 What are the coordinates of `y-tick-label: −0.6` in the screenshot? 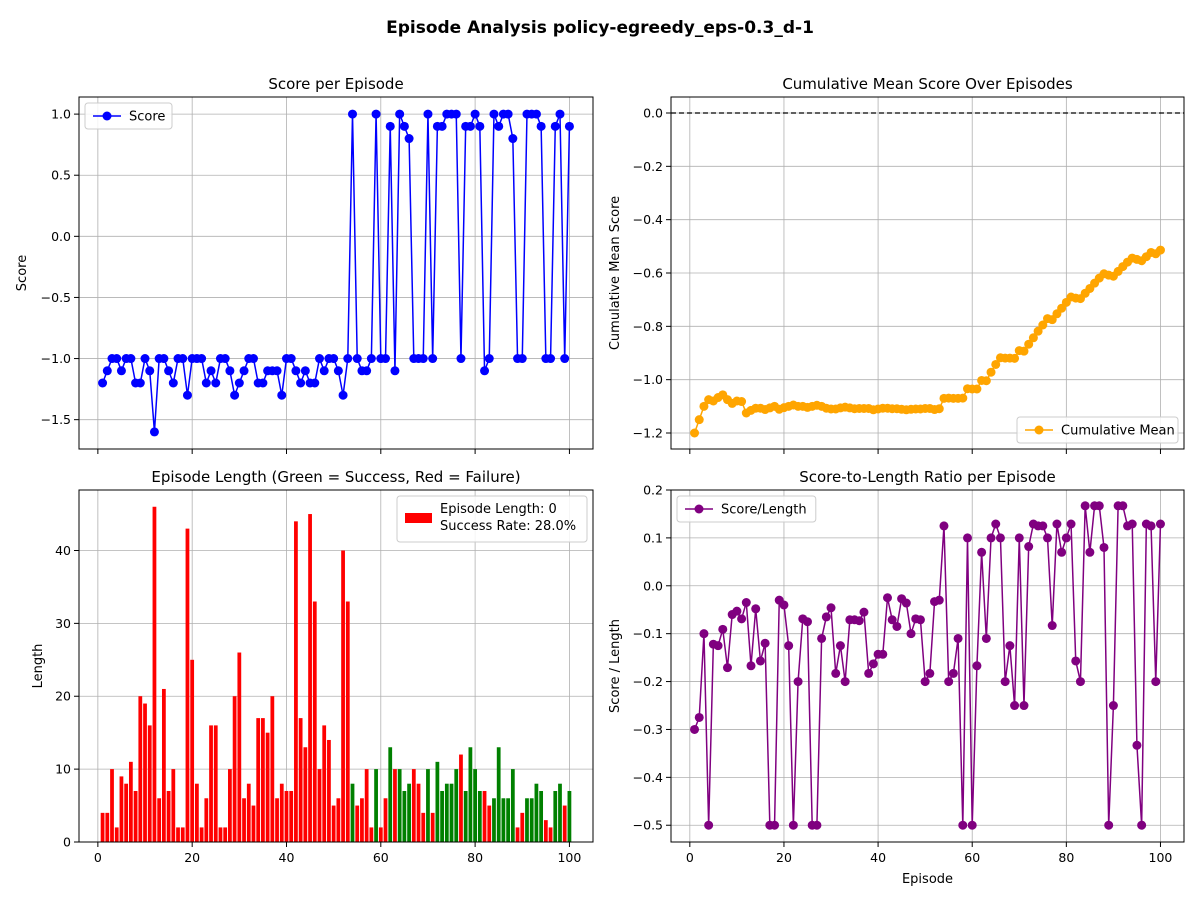 It's located at (648, 273).